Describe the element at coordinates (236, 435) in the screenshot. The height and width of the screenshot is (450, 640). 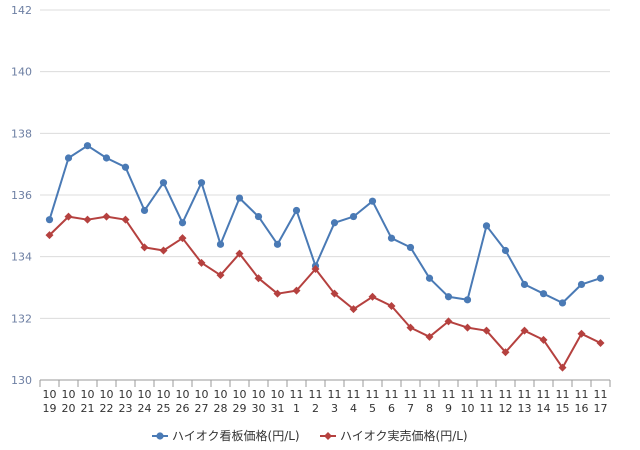
I see `legend-label: ハイオク看板価格(円/L)` at that location.